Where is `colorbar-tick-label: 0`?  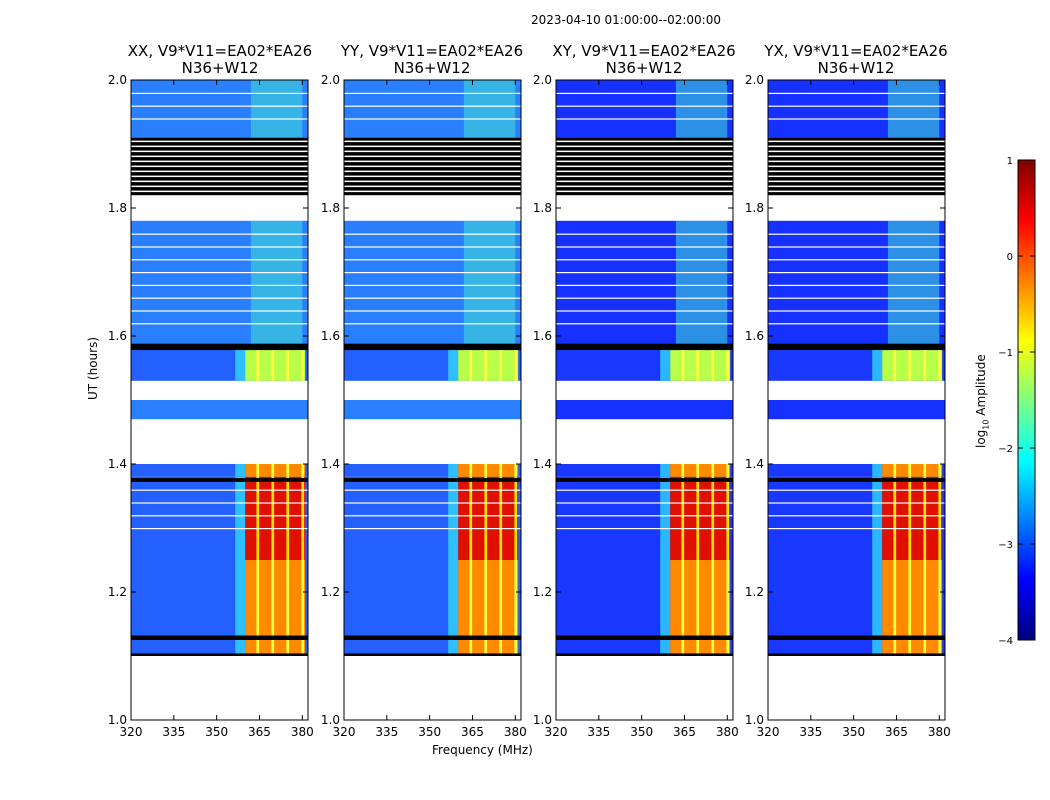 colorbar-tick-label: 0 is located at coordinates (1010, 257).